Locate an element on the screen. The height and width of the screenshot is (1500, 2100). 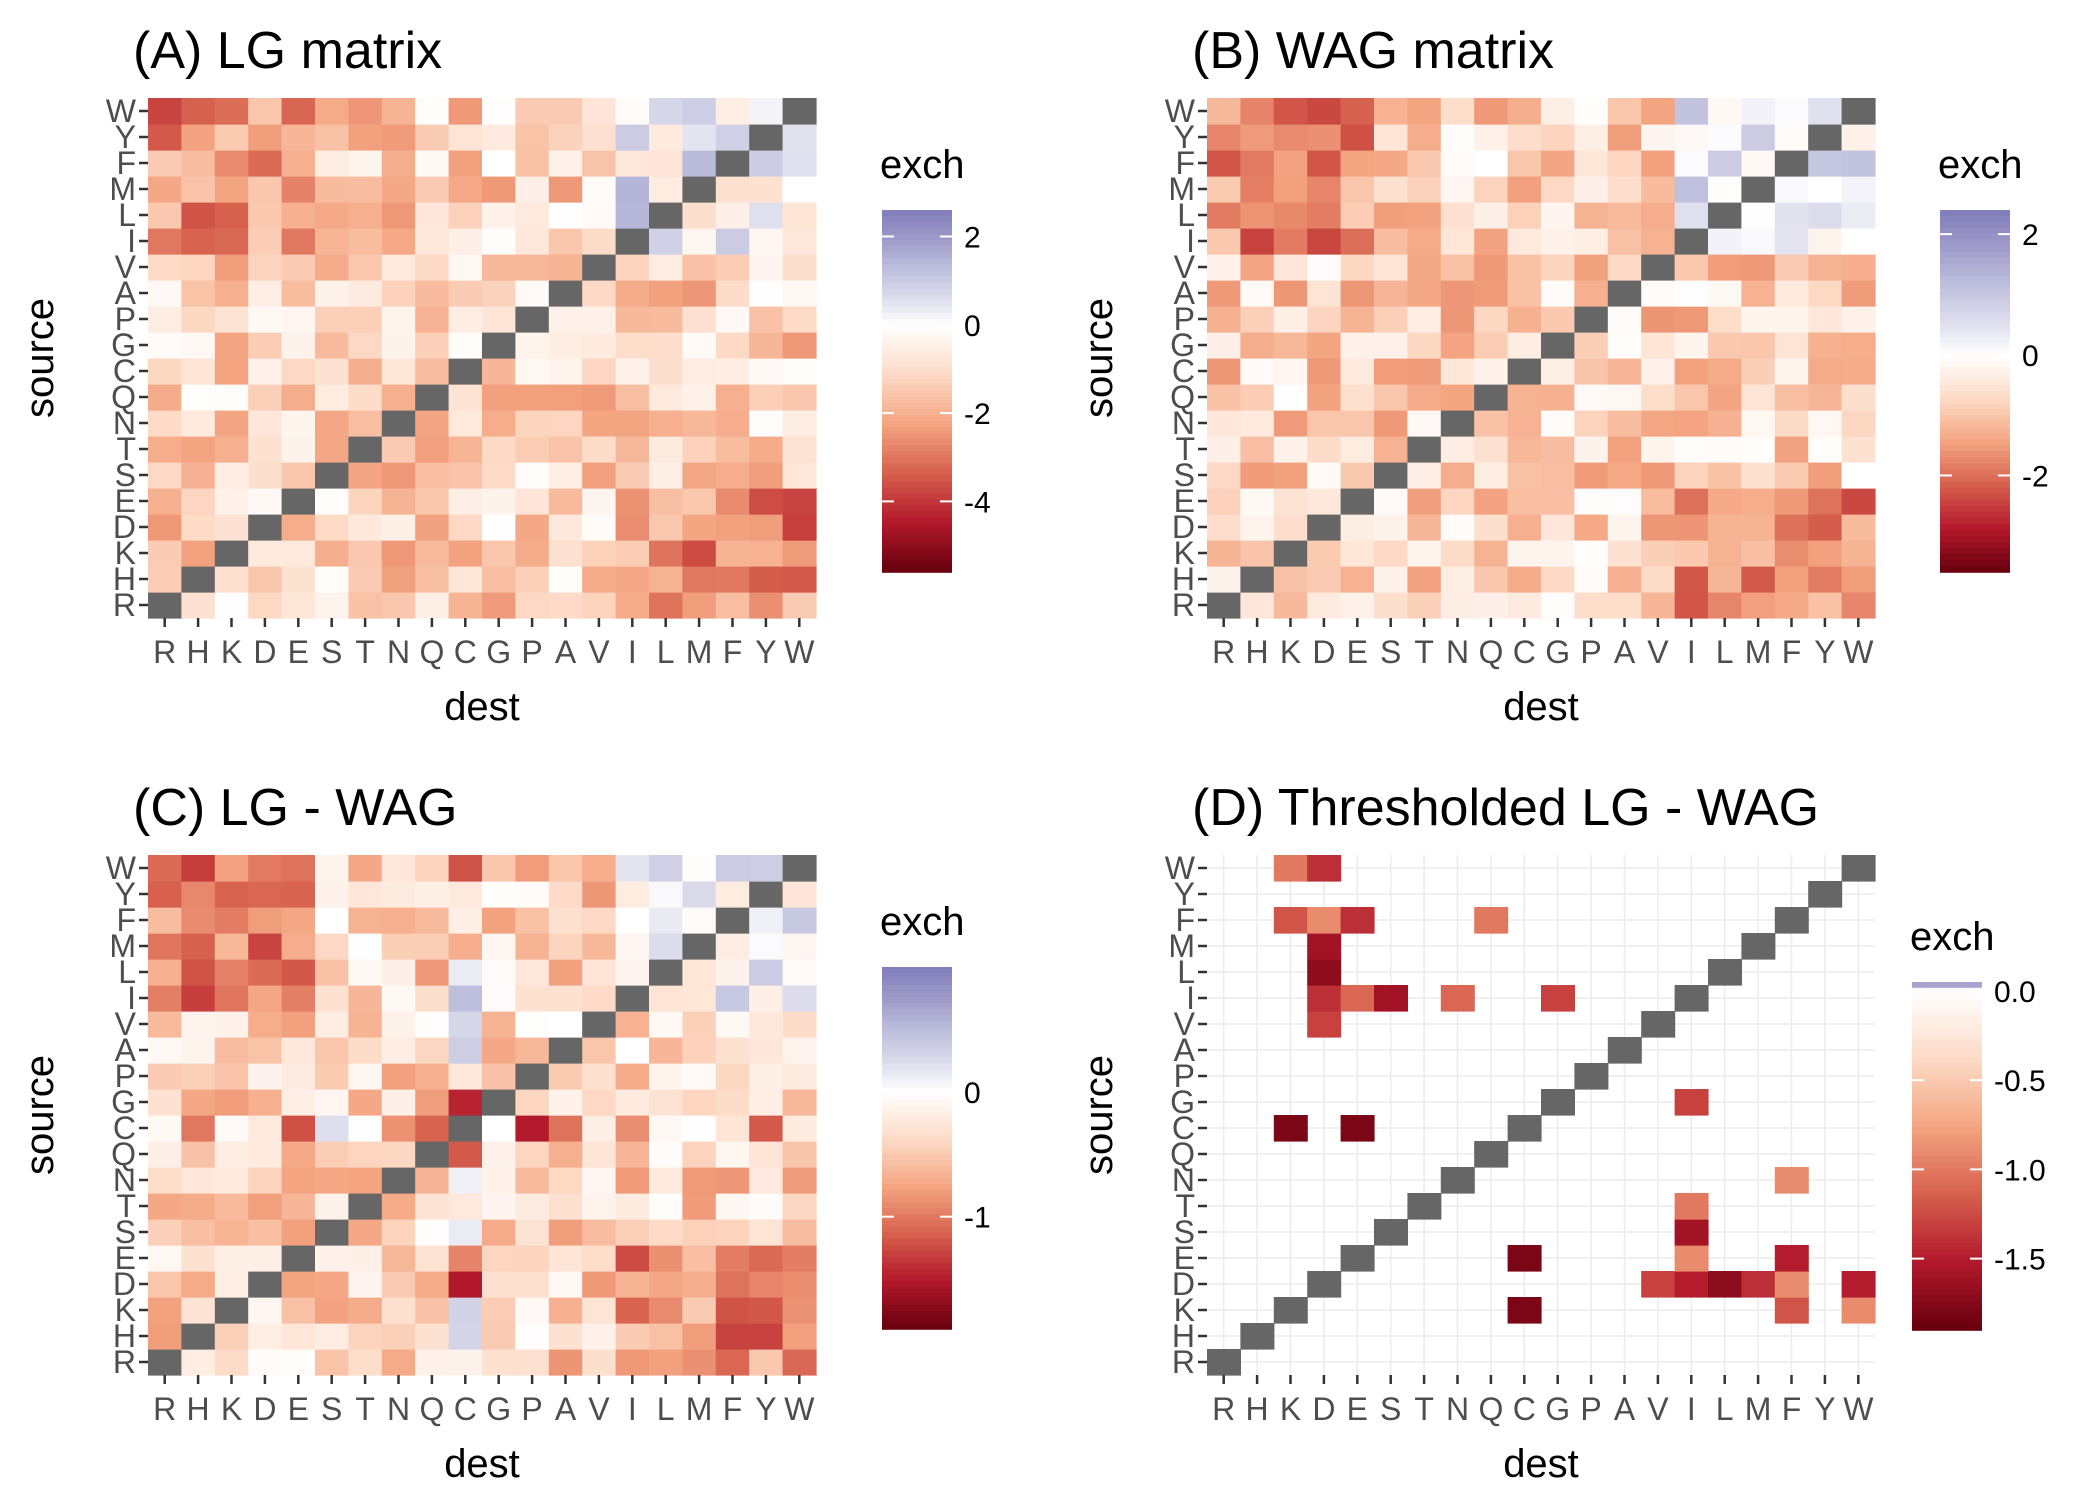
y-tick-label: Y is located at coordinates (125, 894).